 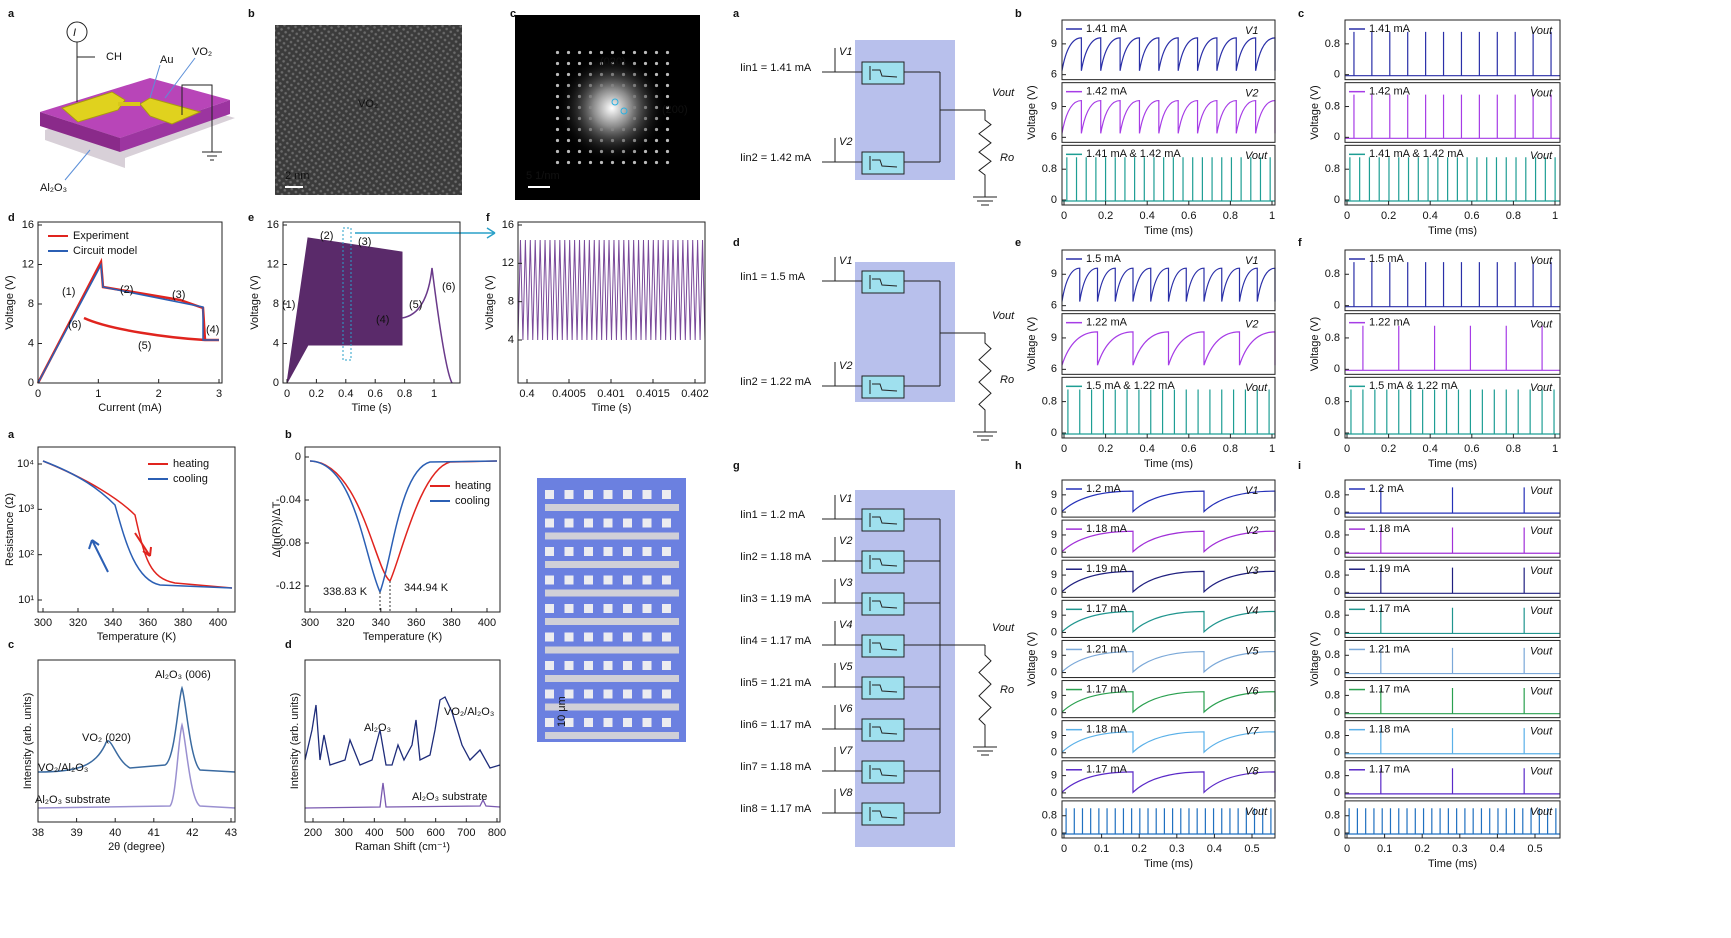 What do you see at coordinates (190, 479) in the screenshot?
I see `legend-label: cooling` at bounding box center [190, 479].